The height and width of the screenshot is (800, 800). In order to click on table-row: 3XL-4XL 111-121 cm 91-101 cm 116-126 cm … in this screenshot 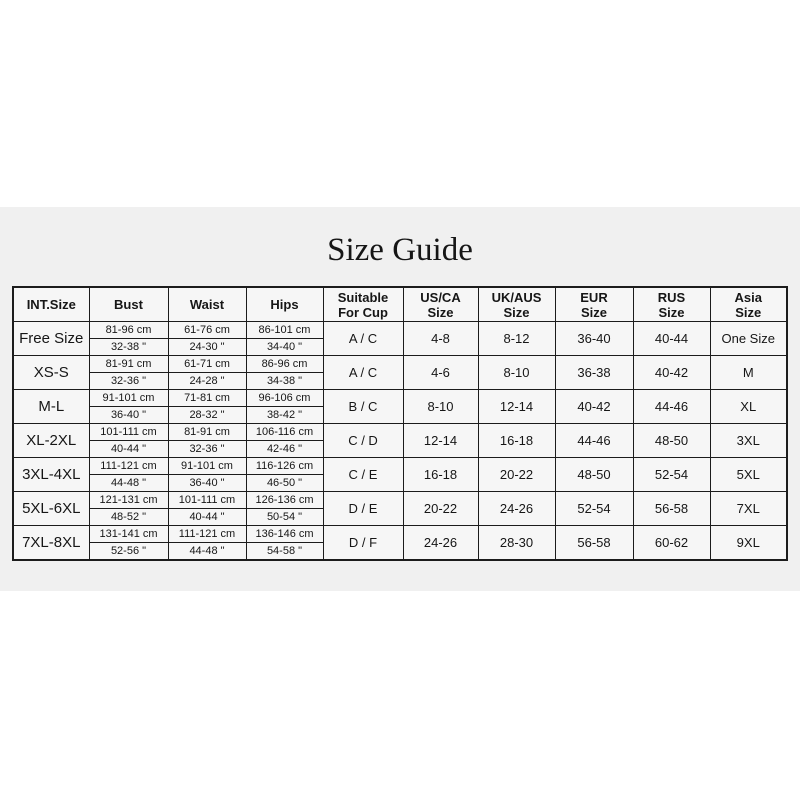, I will do `click(400, 474)`.